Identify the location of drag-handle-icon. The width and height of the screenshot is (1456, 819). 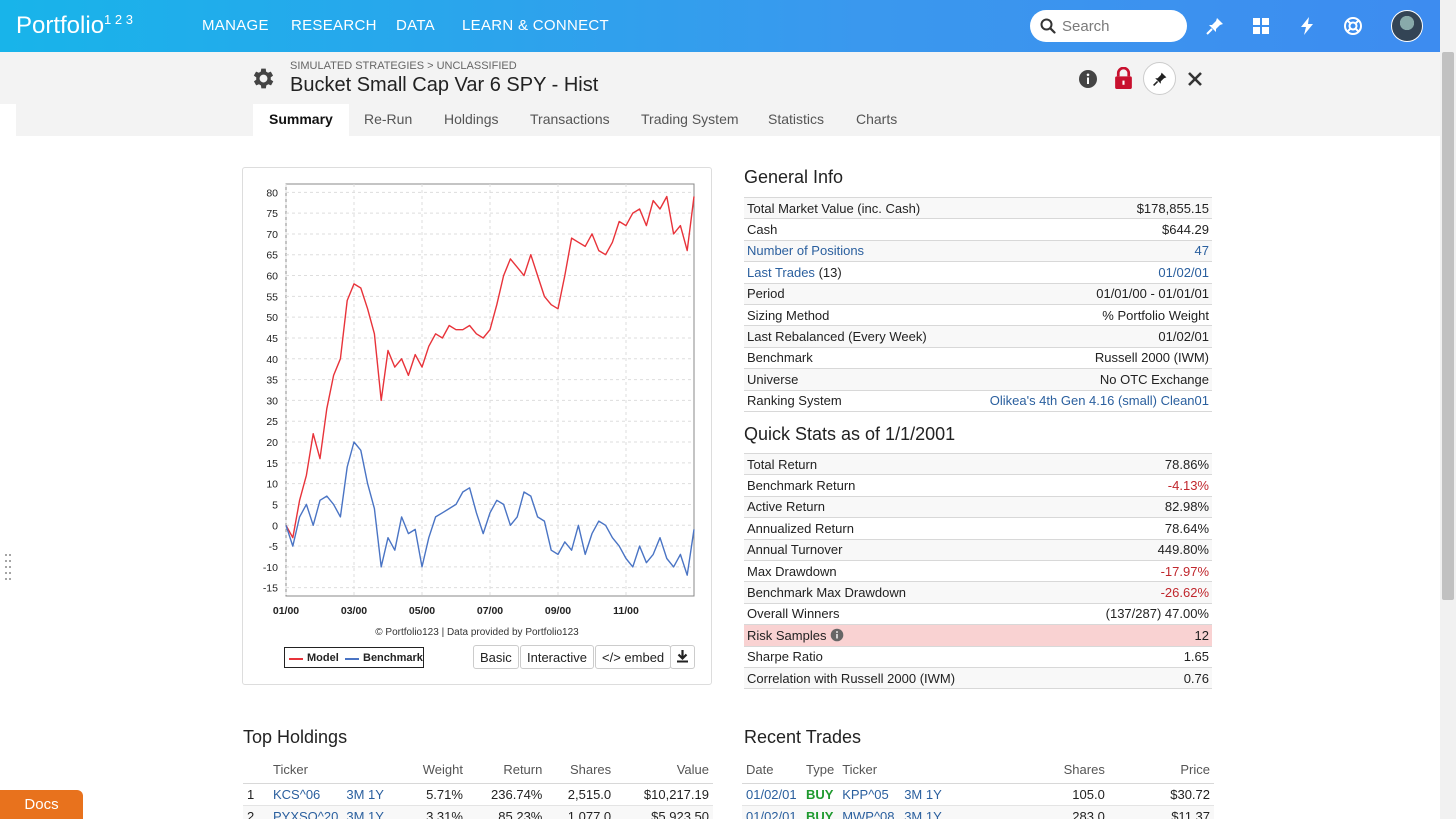
(8, 569).